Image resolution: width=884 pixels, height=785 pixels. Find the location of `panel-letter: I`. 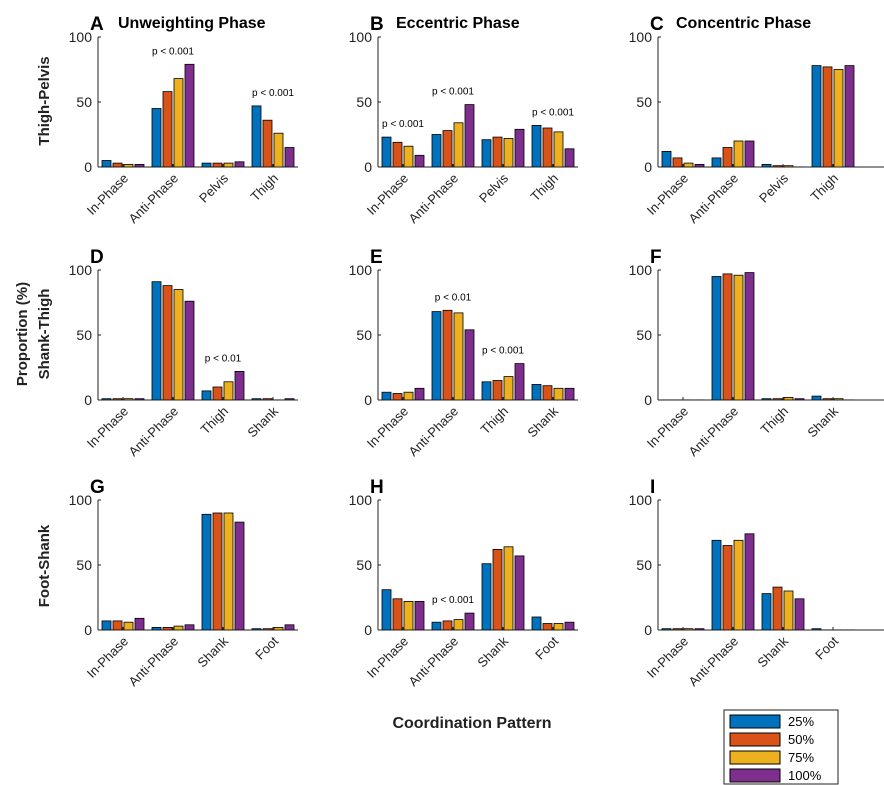

panel-letter: I is located at coordinates (652, 487).